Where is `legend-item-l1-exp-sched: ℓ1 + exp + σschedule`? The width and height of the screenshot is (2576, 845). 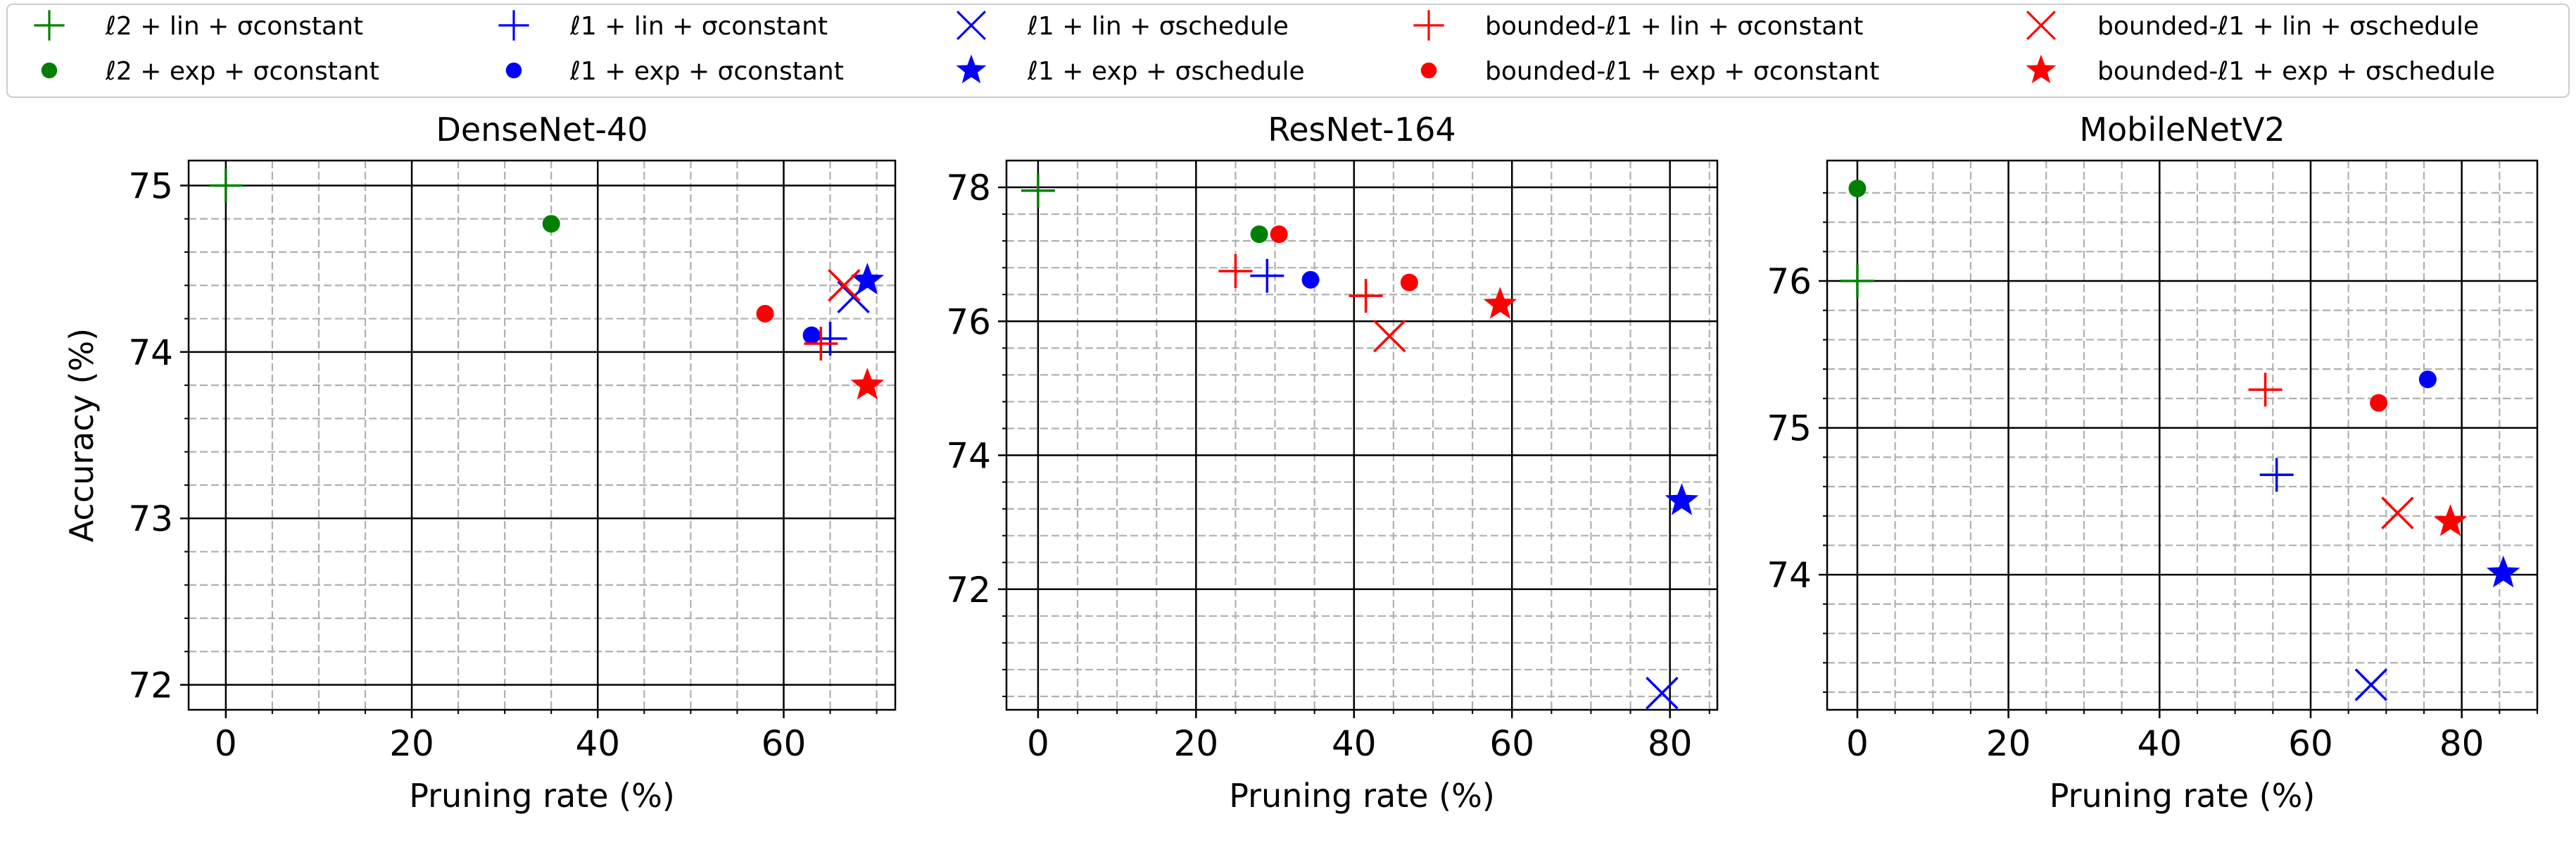 legend-item-l1-exp-sched: ℓ1 + exp + σschedule is located at coordinates (1130, 70).